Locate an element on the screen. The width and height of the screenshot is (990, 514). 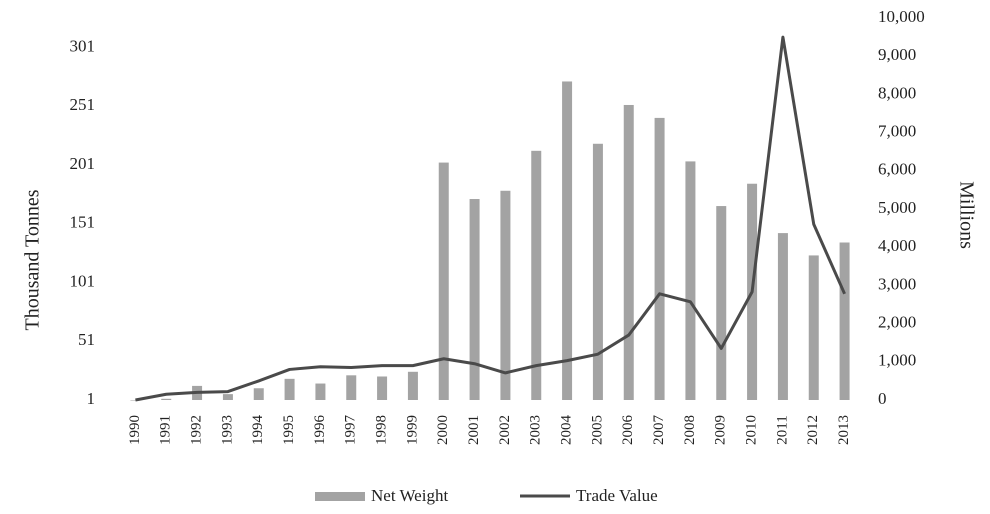
x-tick-label: 2009 is located at coordinates (721, 430).